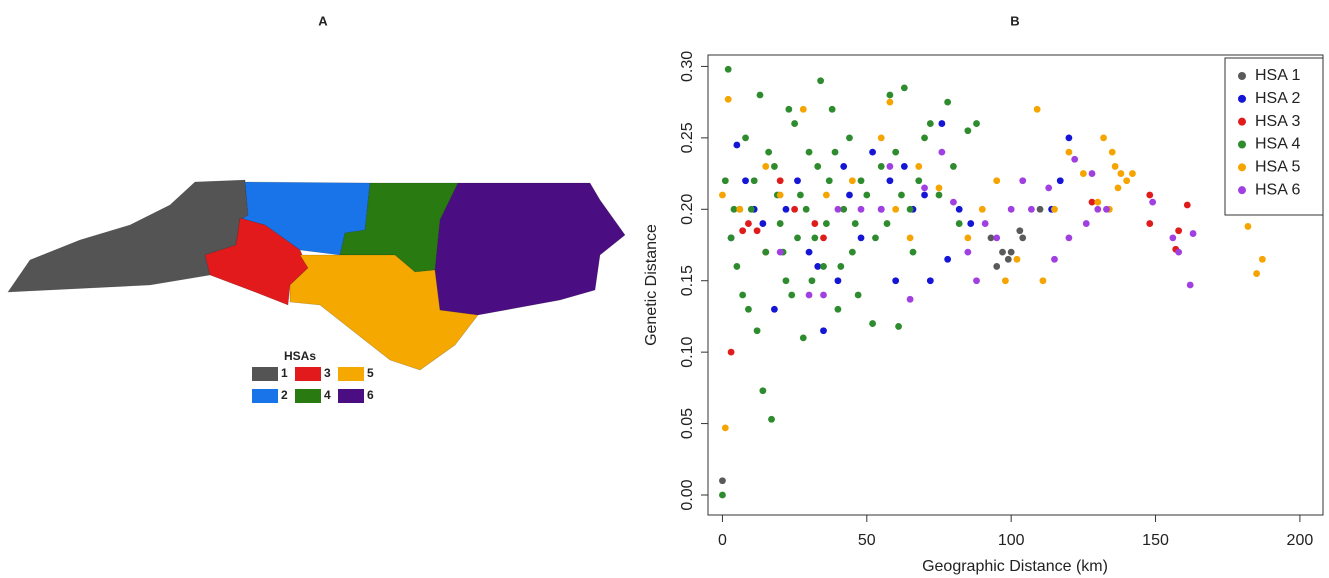 The height and width of the screenshot is (578, 1329). What do you see at coordinates (300, 356) in the screenshot?
I see `legend-title: HSAs` at bounding box center [300, 356].